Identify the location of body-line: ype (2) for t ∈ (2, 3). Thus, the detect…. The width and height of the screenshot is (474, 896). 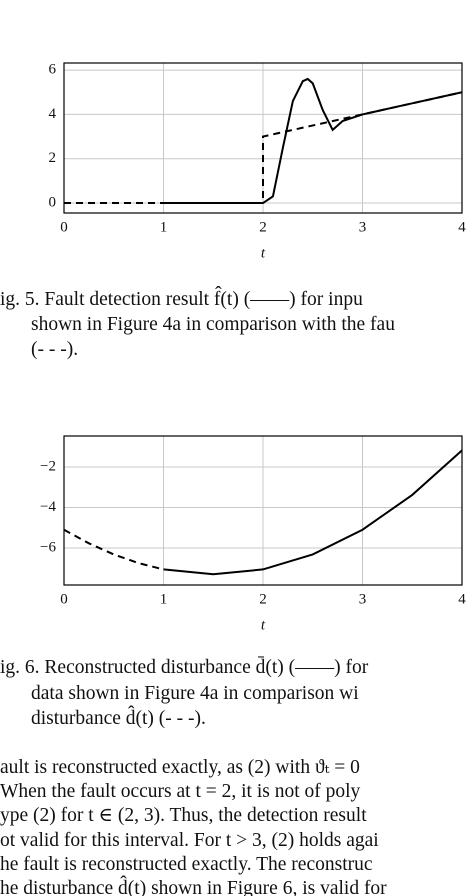
(183, 815).